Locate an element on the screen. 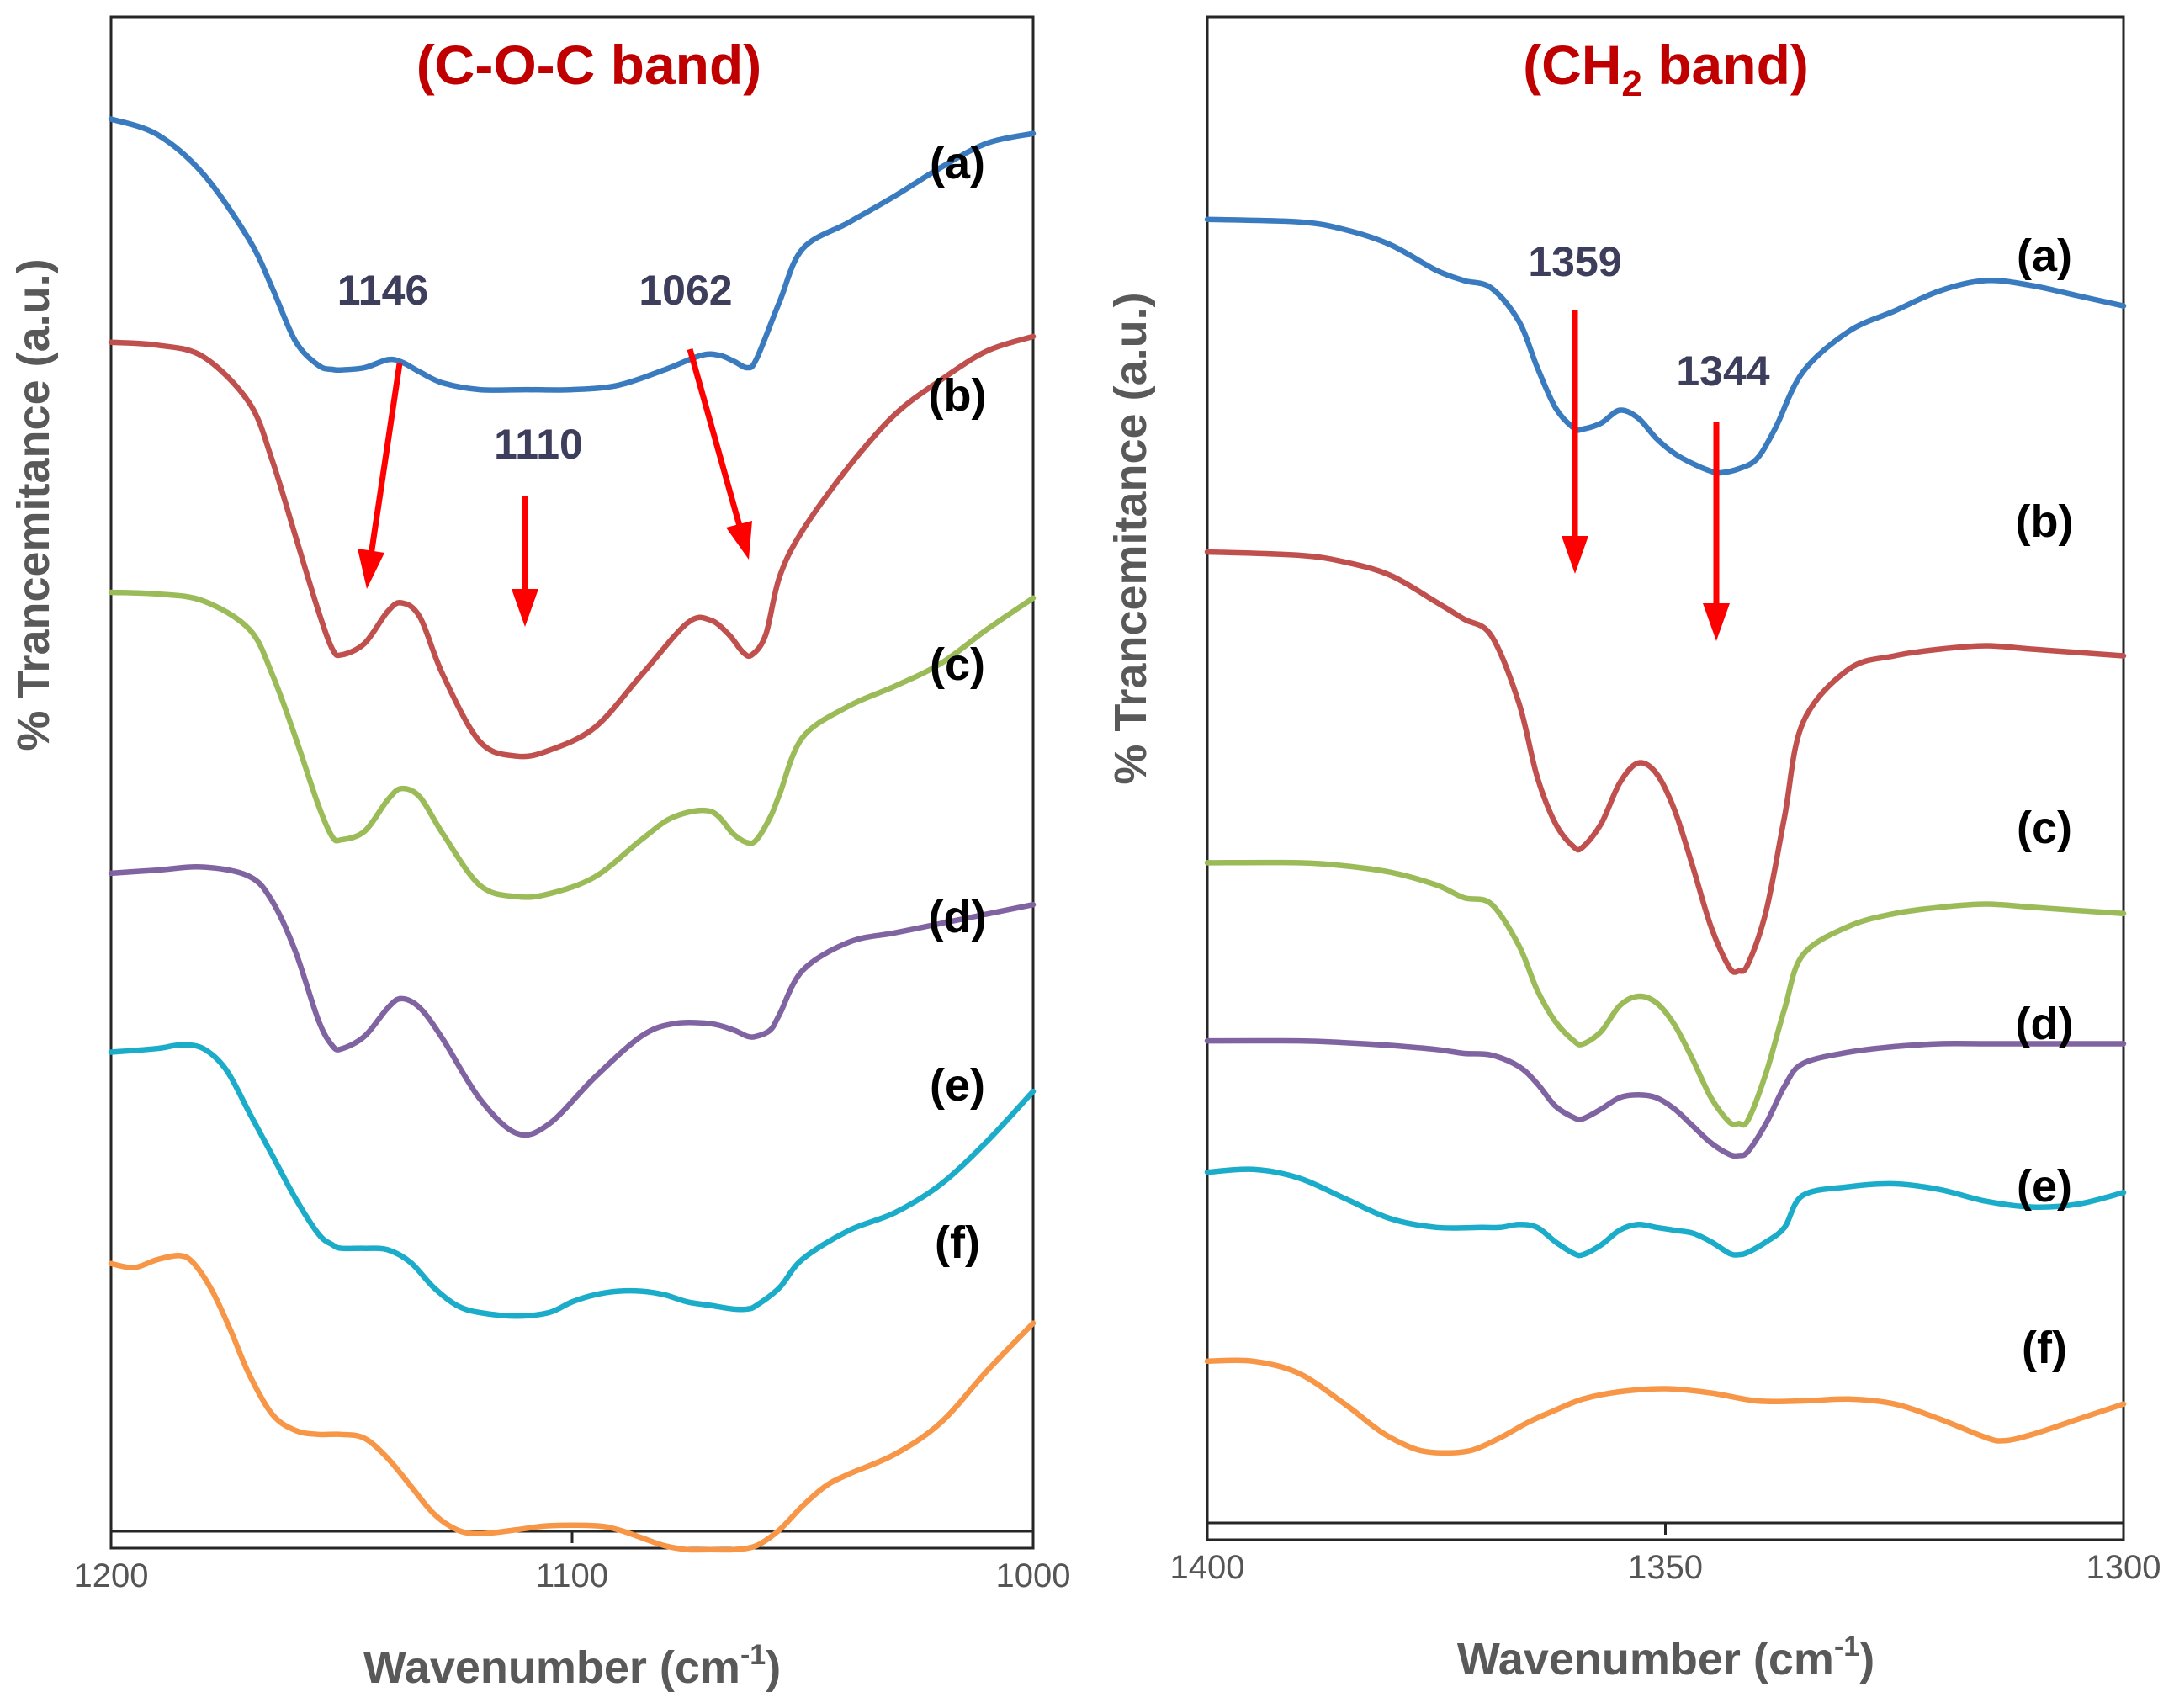  coc-peak-label-1146: 1146 is located at coordinates (383, 291).